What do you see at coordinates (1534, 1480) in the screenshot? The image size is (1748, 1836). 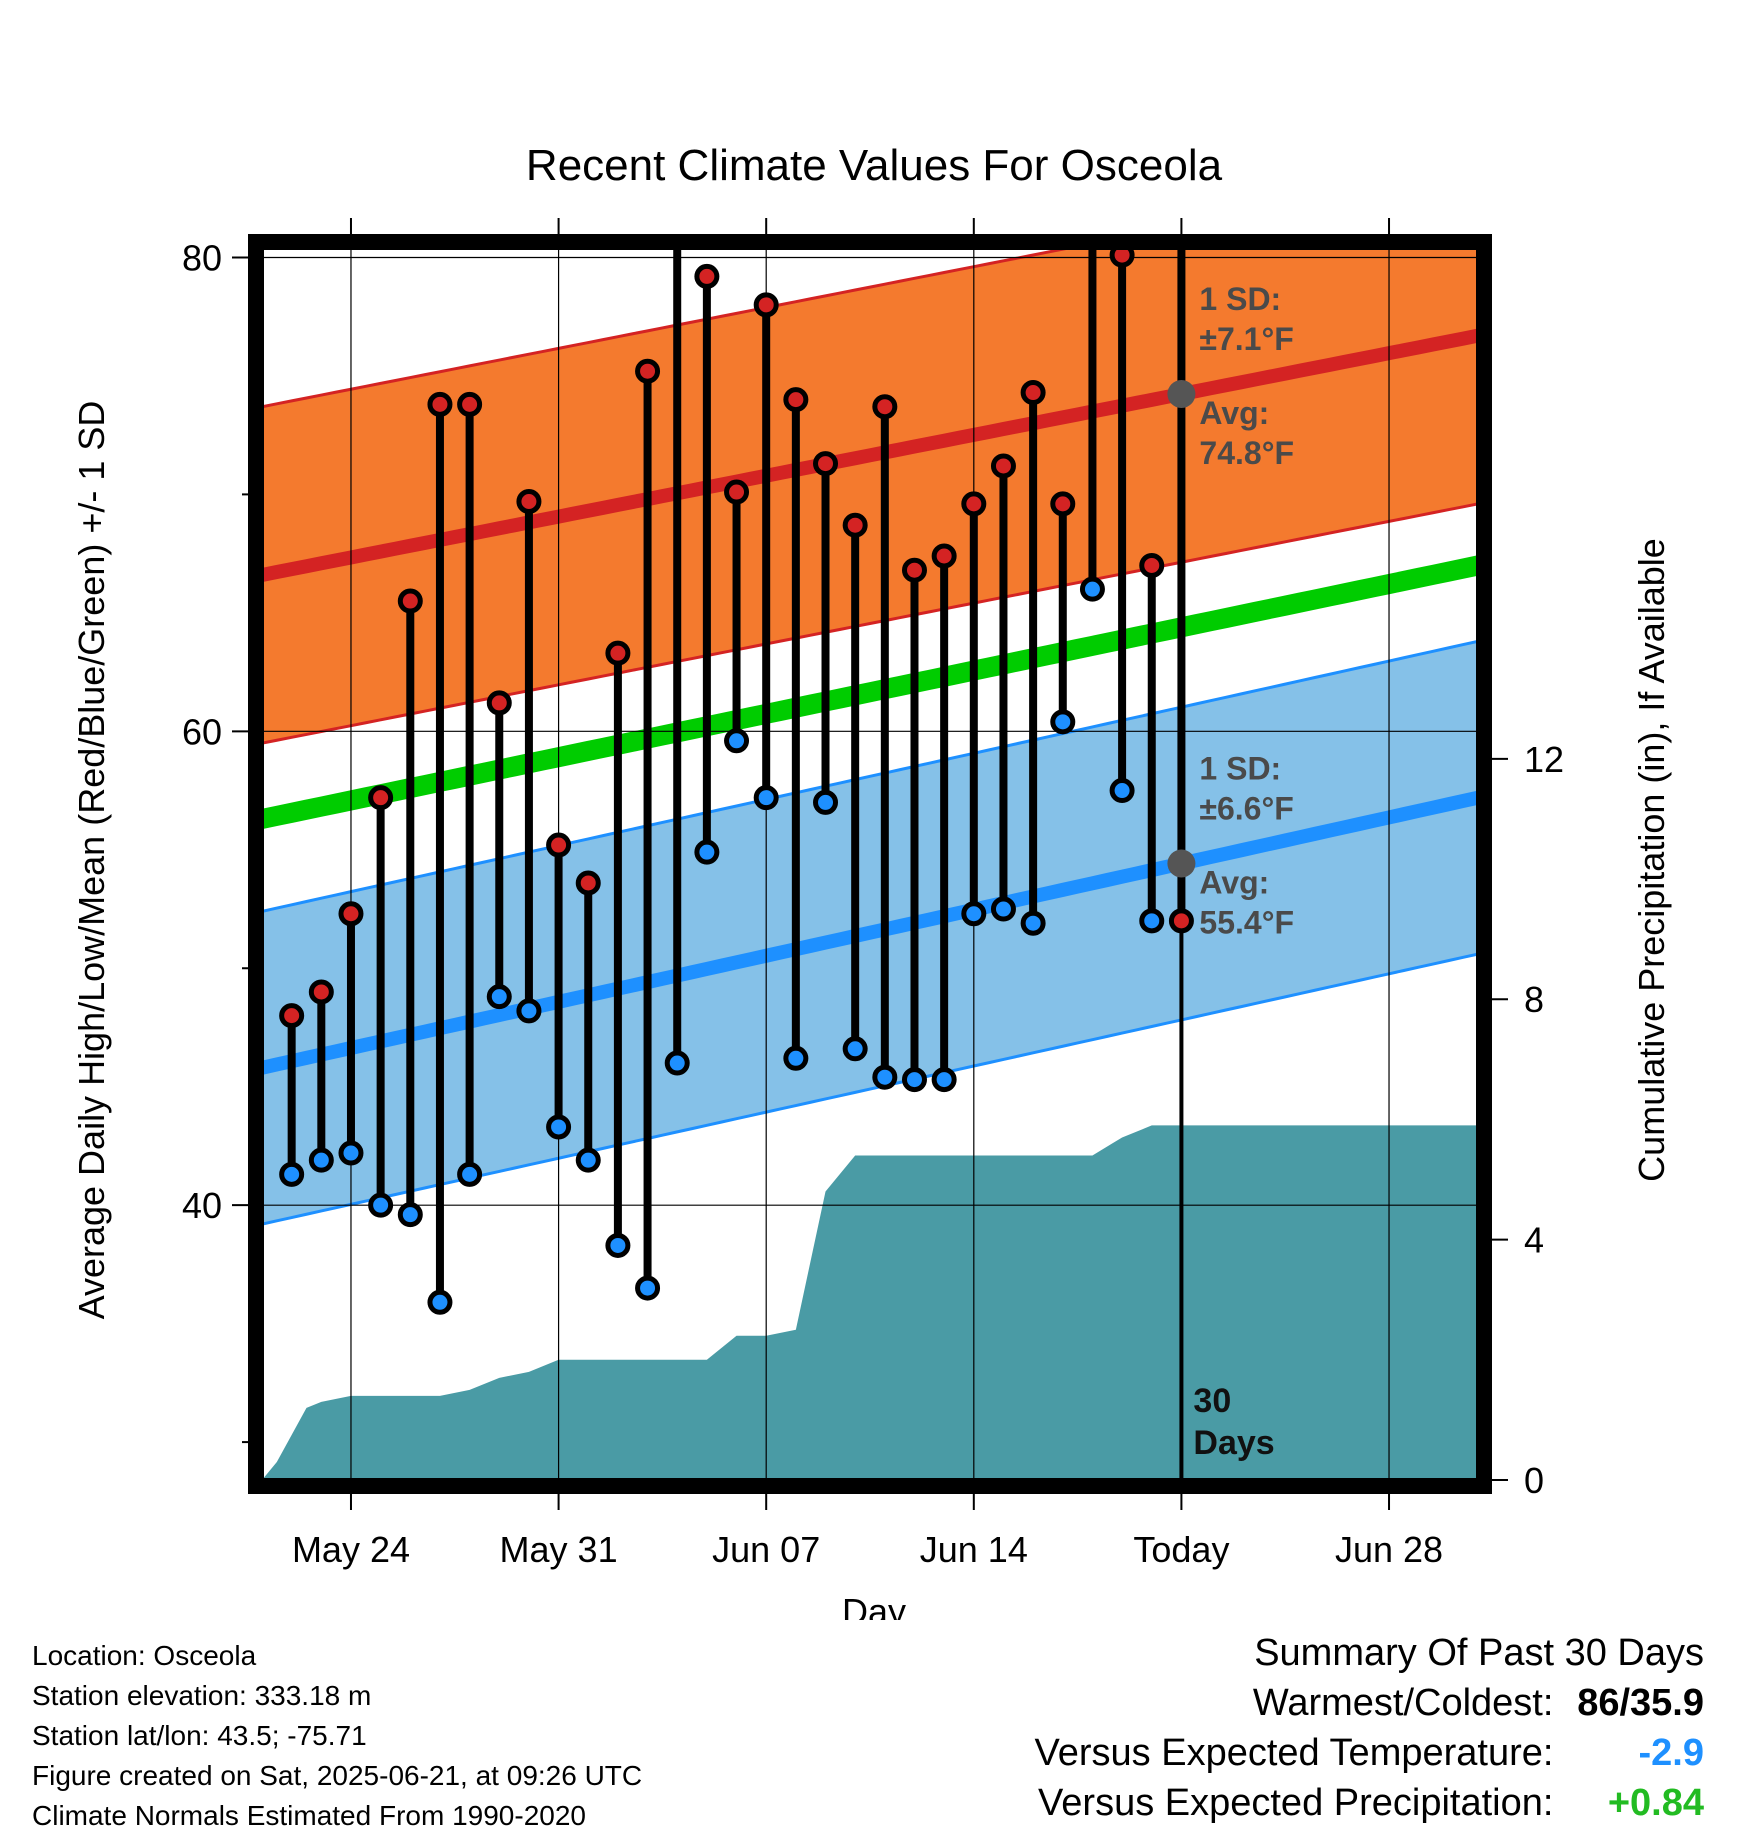 I see `y-right-tick-label-0: 0` at bounding box center [1534, 1480].